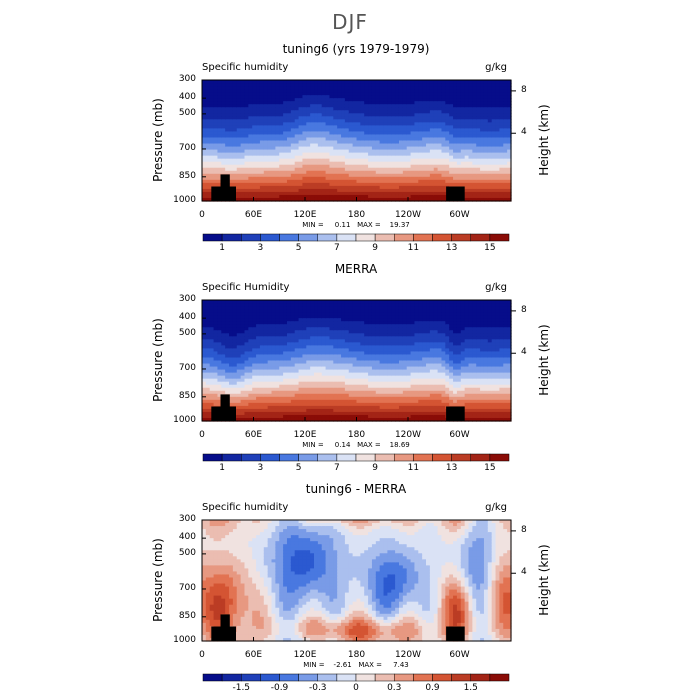  I want to click on colorbar-swatch, so click(289, 237).